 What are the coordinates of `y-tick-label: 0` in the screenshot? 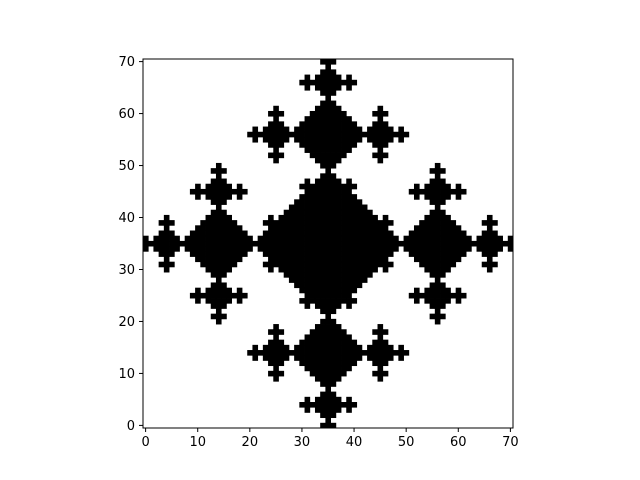 It's located at (131, 426).